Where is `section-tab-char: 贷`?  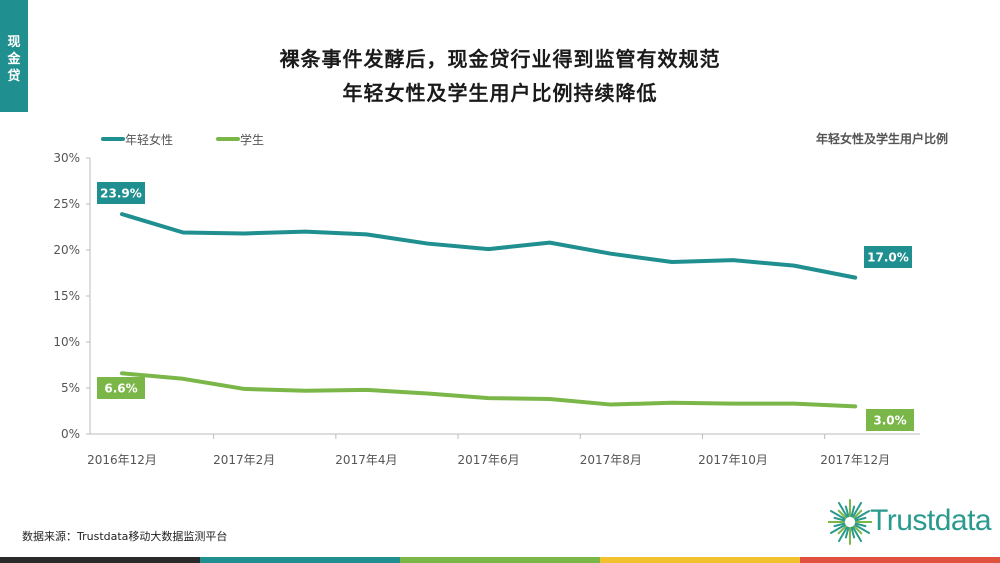 section-tab-char: 贷 is located at coordinates (14, 76).